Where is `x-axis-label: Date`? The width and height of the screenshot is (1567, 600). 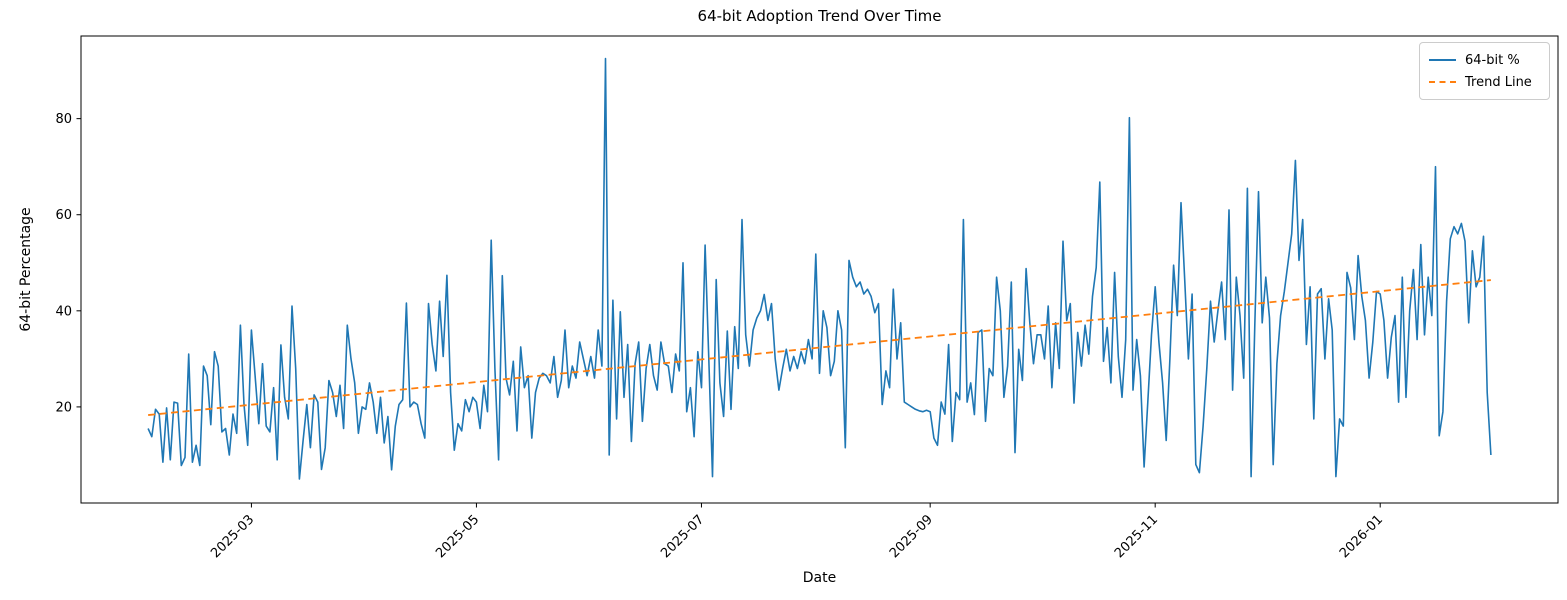 x-axis-label: Date is located at coordinates (819, 578).